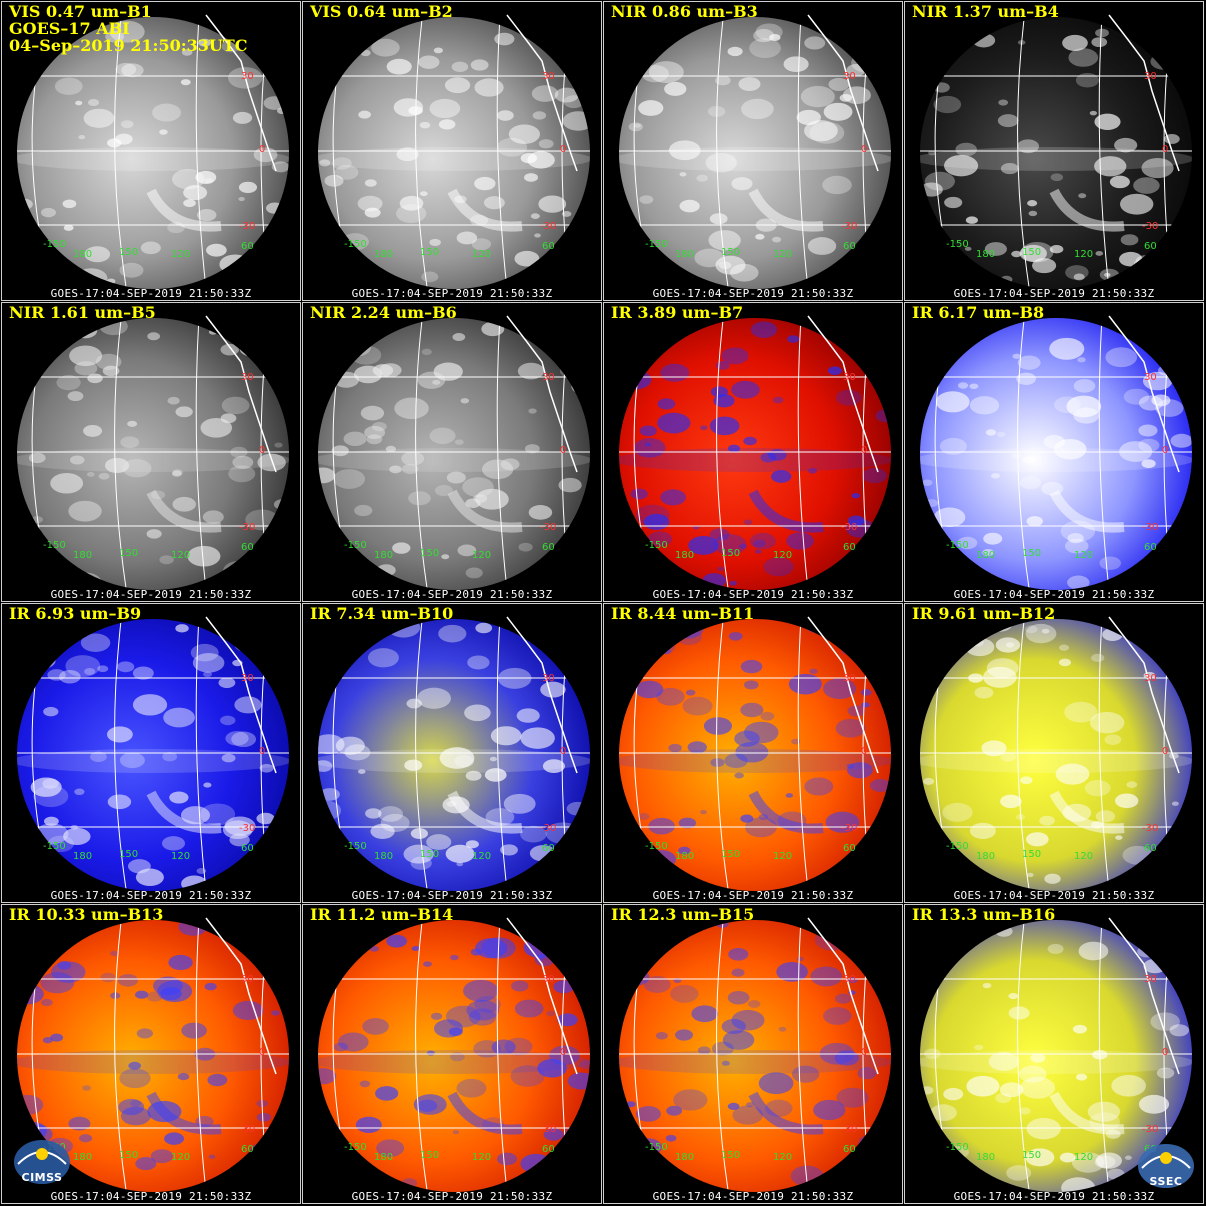 This screenshot has height=1206, width=1206. Describe the element at coordinates (984, 914) in the screenshot. I see `band-title: IR 13.3 um–B16` at that location.